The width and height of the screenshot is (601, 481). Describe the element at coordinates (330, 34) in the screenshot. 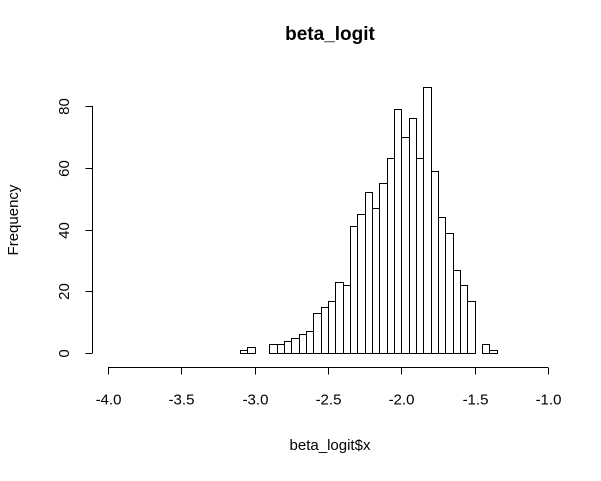

I see `chart-title: beta_logit` at that location.